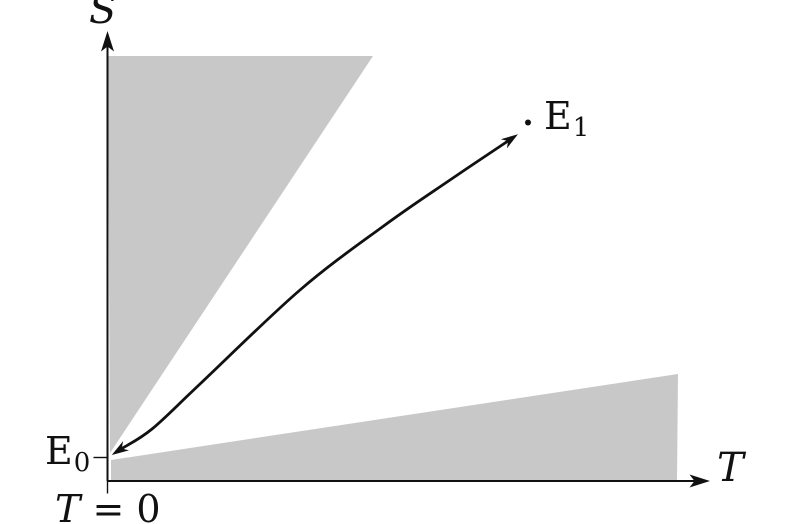 This screenshot has width=800, height=524. Describe the element at coordinates (120, 448) in the screenshot. I see `curve-start-arrowhead-icon` at that location.